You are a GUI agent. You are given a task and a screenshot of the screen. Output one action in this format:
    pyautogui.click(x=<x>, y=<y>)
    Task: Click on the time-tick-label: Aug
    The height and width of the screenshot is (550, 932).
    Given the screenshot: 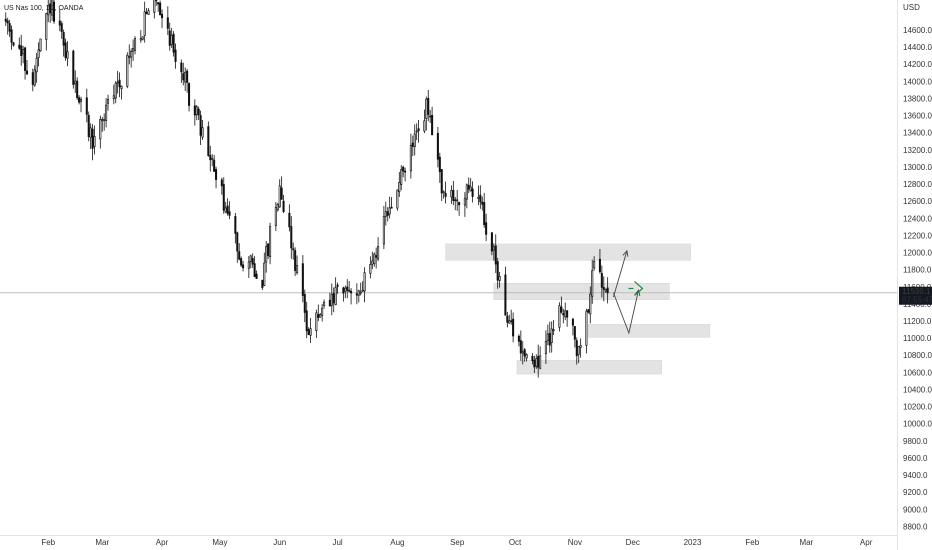 What is the action you would take?
    pyautogui.click(x=397, y=542)
    